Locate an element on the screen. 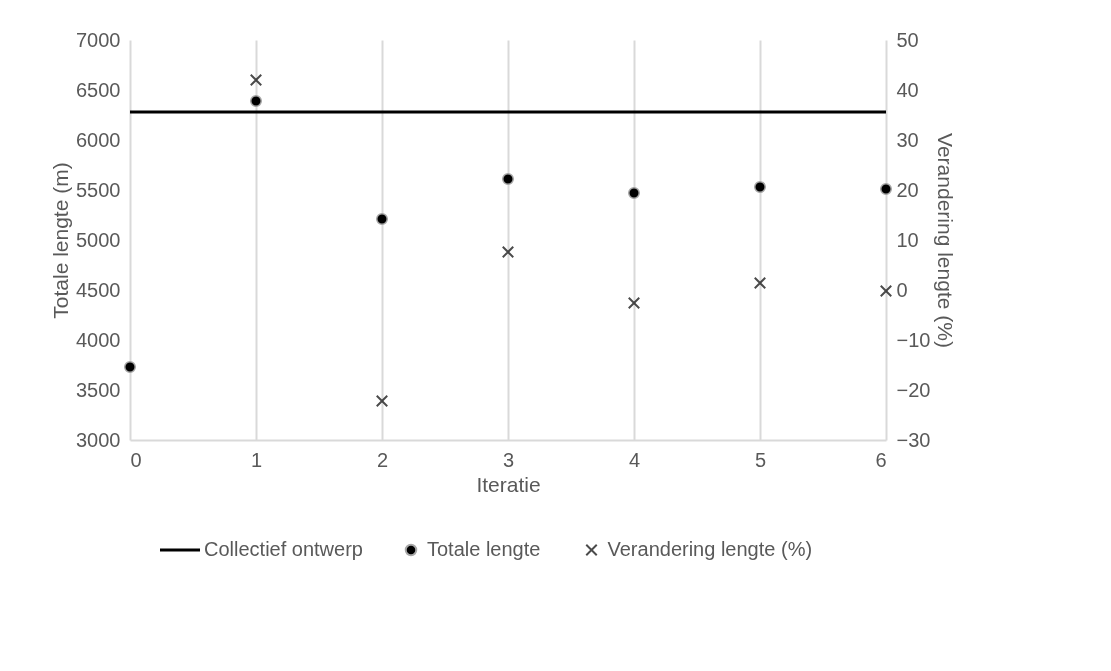 This screenshot has width=1111, height=671. y-tick-label: 3000 is located at coordinates (98, 439).